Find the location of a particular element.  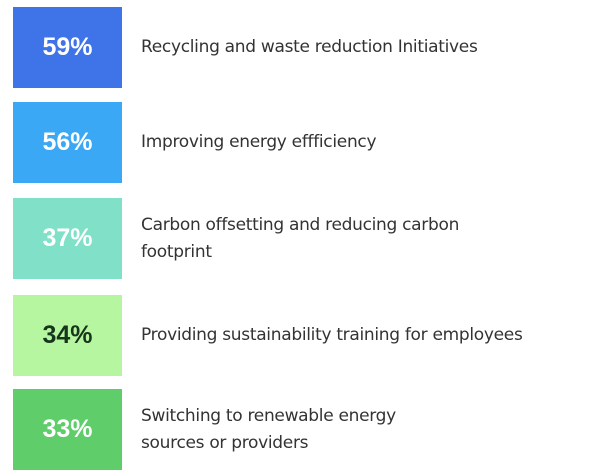

percent-tile: 56% is located at coordinates (67, 142).